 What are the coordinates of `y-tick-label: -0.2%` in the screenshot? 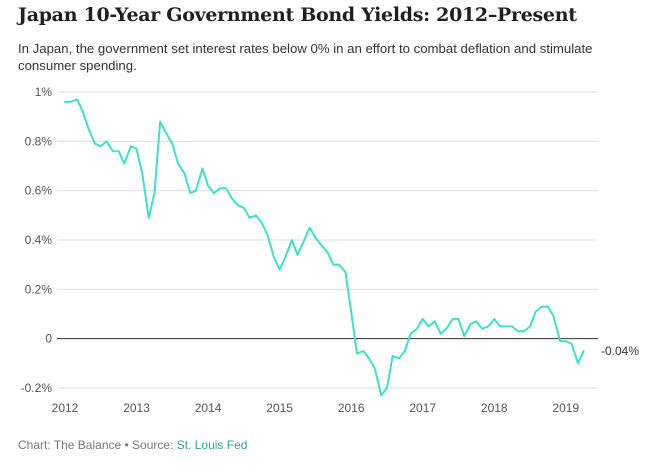 It's located at (37, 388).